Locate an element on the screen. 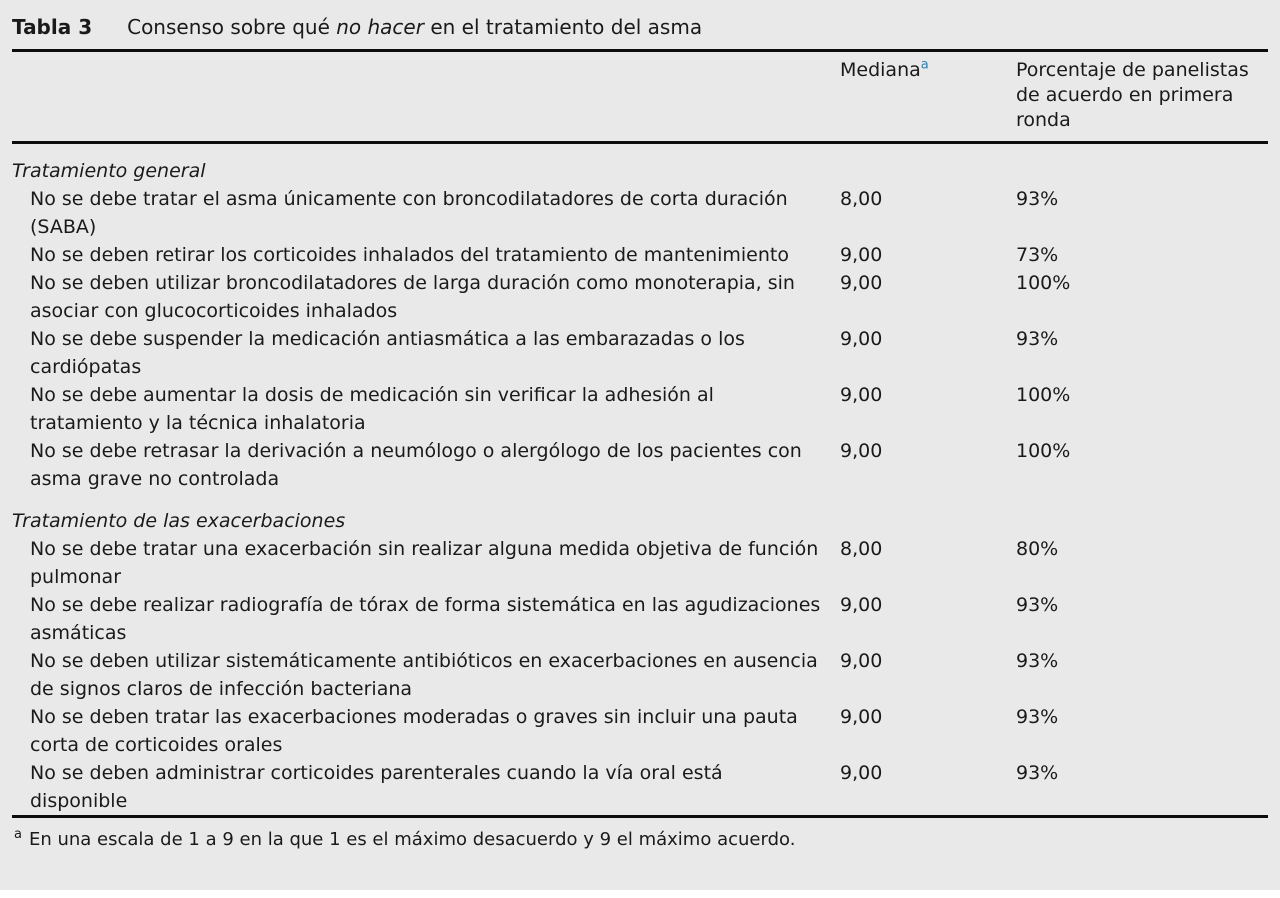 This screenshot has width=1280, height=898. porcentaje-cell: 80% is located at coordinates (1037, 549).